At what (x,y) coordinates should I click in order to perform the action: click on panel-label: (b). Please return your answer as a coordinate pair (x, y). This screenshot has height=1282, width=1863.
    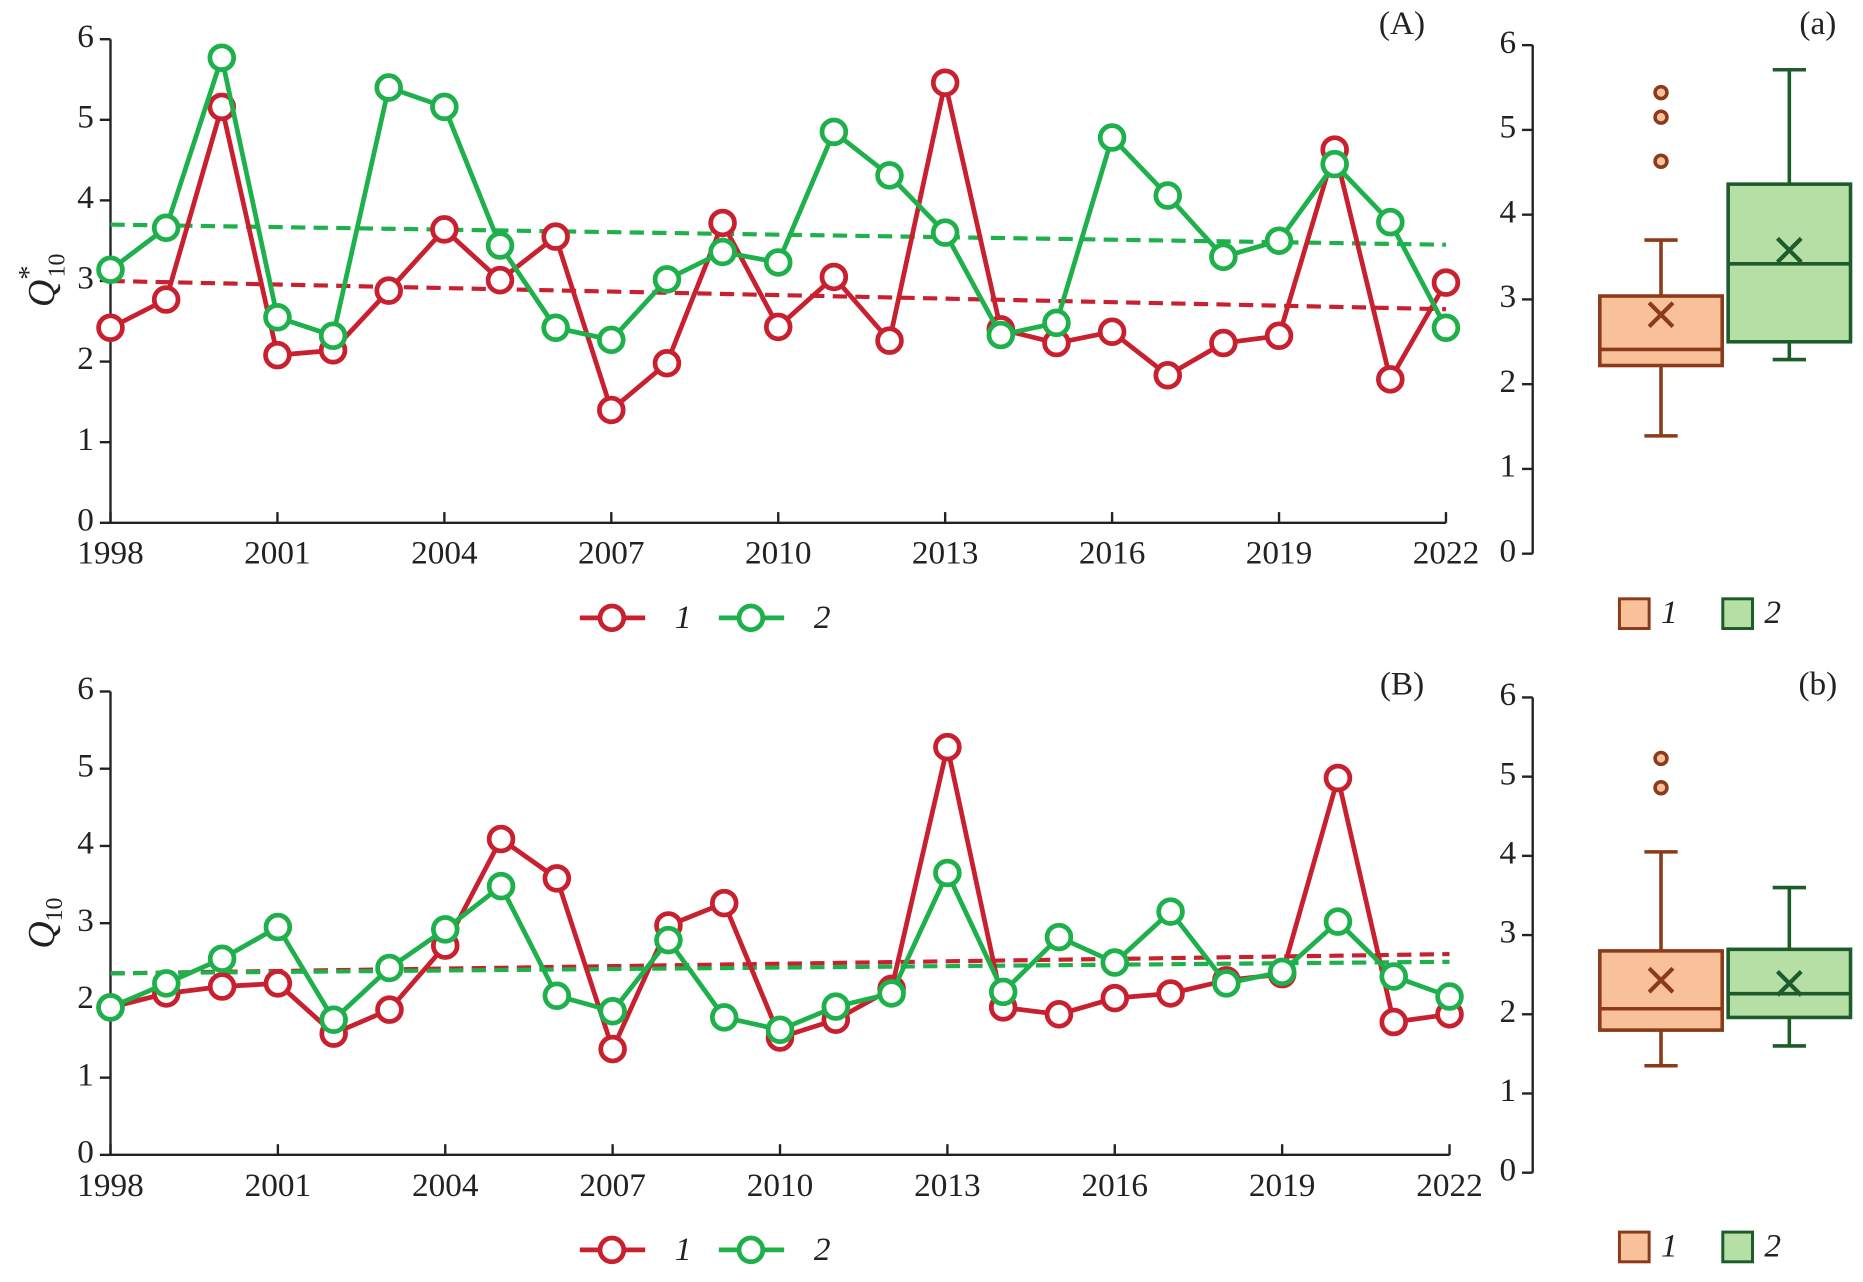
    Looking at the image, I should click on (1817, 683).